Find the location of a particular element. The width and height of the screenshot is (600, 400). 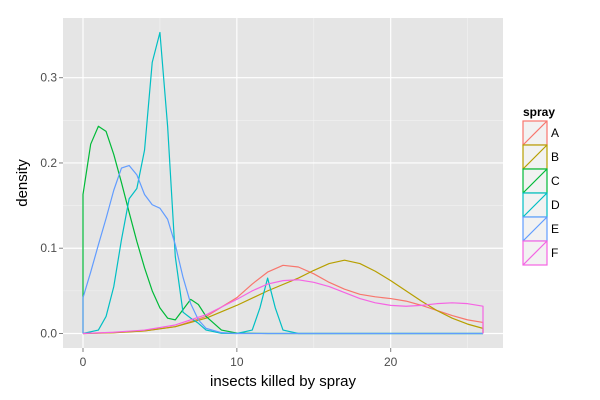

legend-label: A is located at coordinates (555, 133).